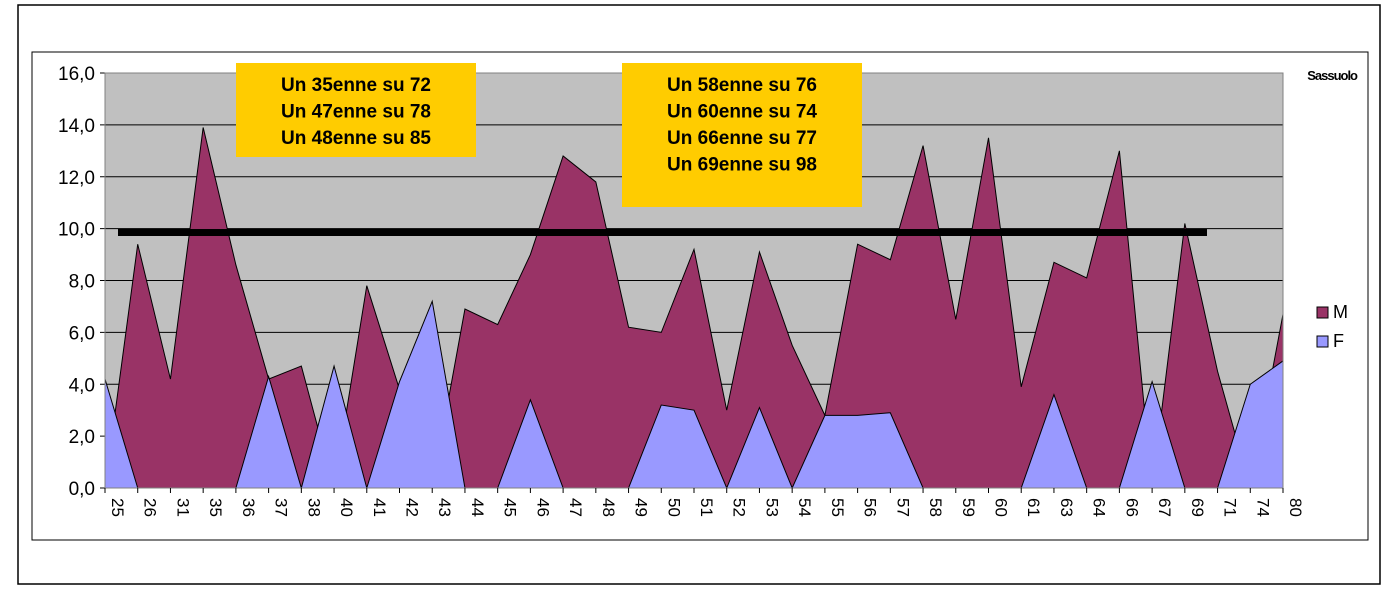  Describe the element at coordinates (1332, 75) in the screenshot. I see `chart-title: Sassuolo` at that location.